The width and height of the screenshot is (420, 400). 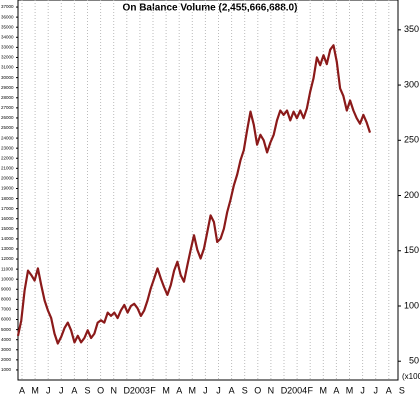 I want to click on y2-tick-label: 1000, so click(x=6, y=369).